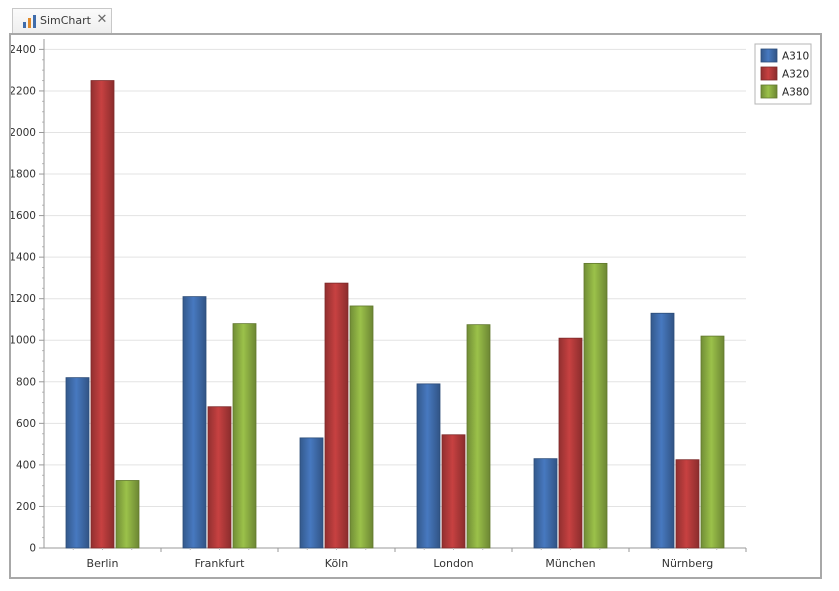 The width and height of the screenshot is (839, 591). I want to click on legend-swatch-a380, so click(769, 91).